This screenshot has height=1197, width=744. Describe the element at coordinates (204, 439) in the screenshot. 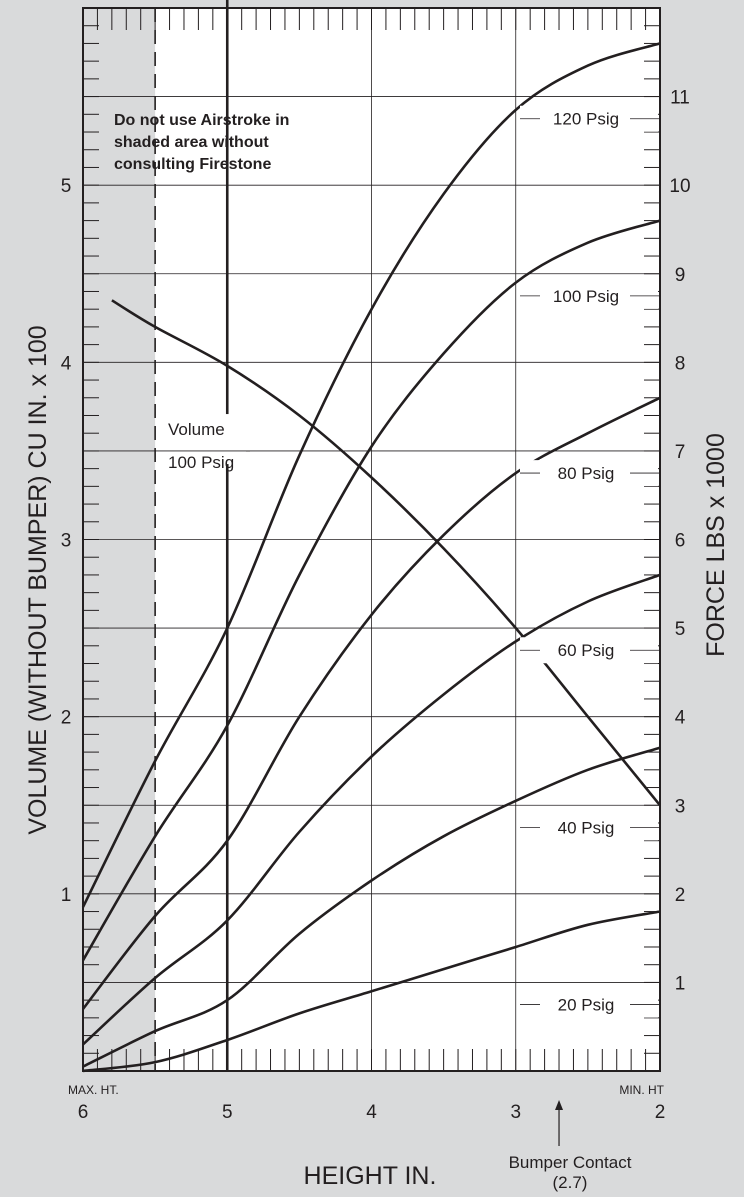

I see `volume-label-mask` at that location.